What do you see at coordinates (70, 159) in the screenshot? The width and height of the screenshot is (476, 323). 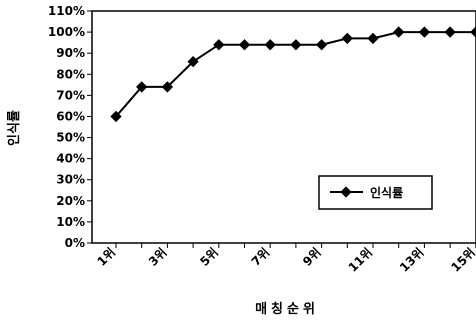 I see `y-tick-label: 40%` at bounding box center [70, 159].